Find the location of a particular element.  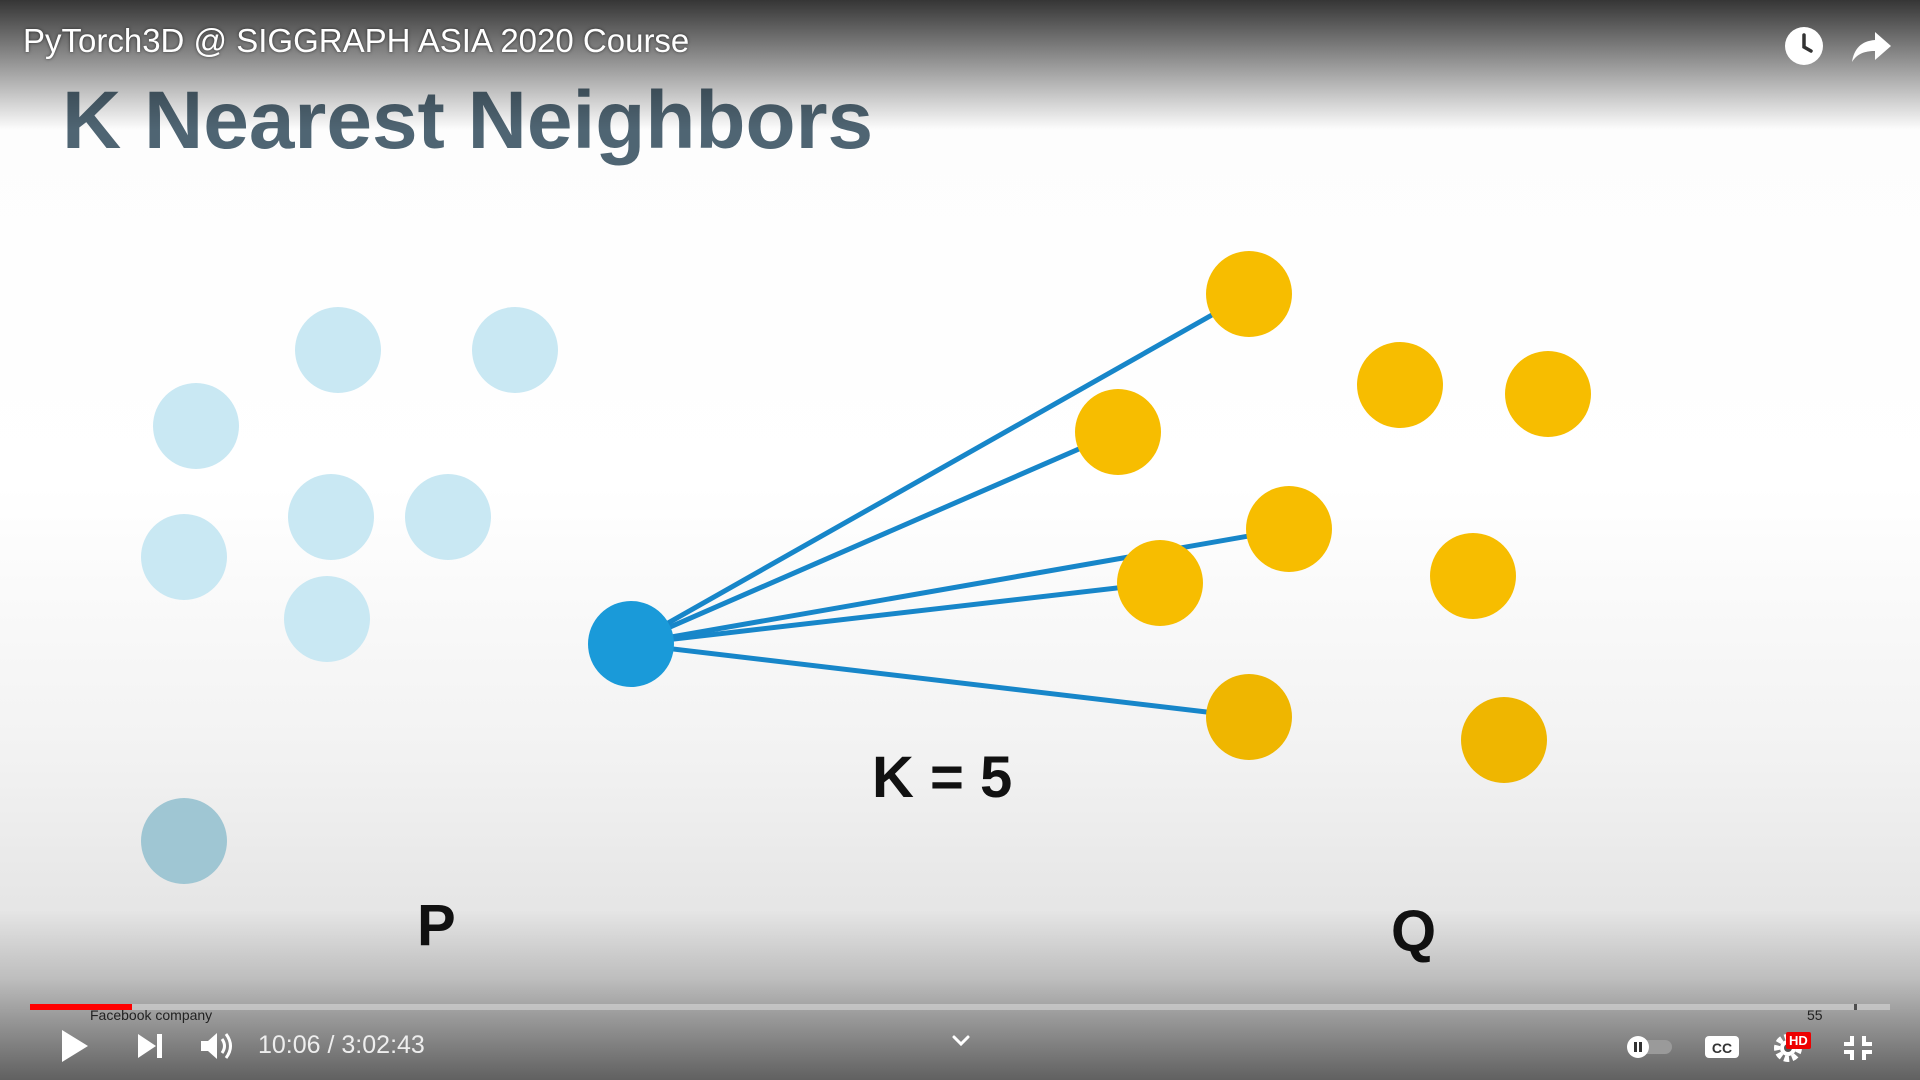

autoplay-toggle is located at coordinates (1650, 1047).